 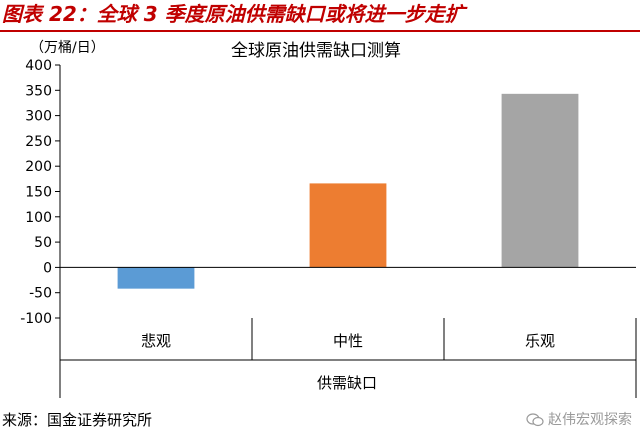 What do you see at coordinates (320, 31) in the screenshot?
I see `title-rule` at bounding box center [320, 31].